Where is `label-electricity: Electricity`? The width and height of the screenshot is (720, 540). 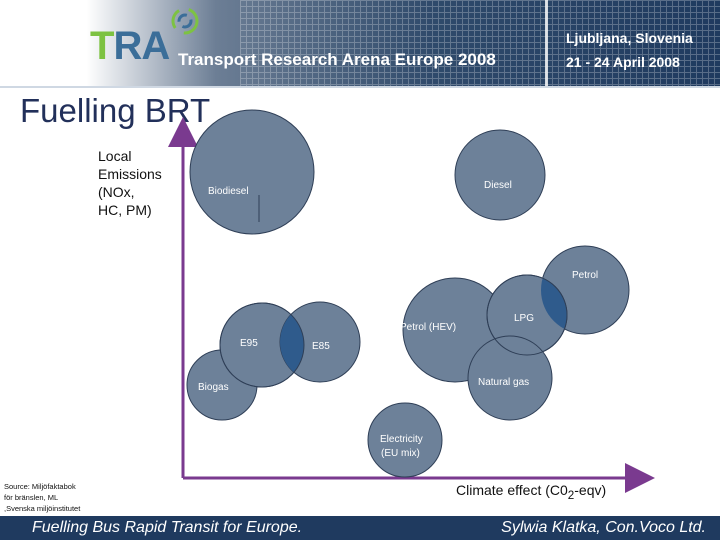
label-electricity: Electricity is located at coordinates (401, 439).